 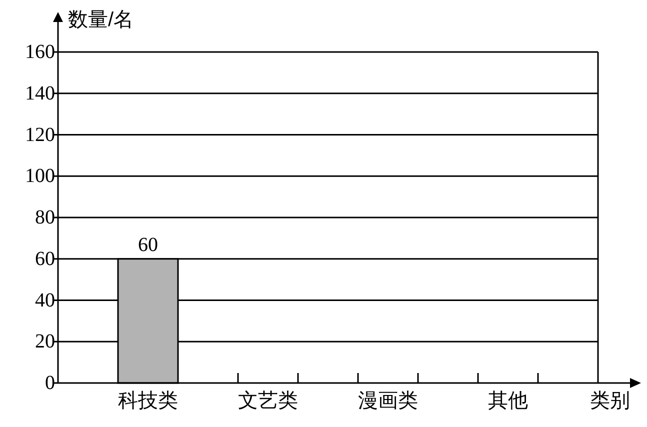 What do you see at coordinates (610, 401) in the screenshot?
I see `x-axis-title: 类别` at bounding box center [610, 401].